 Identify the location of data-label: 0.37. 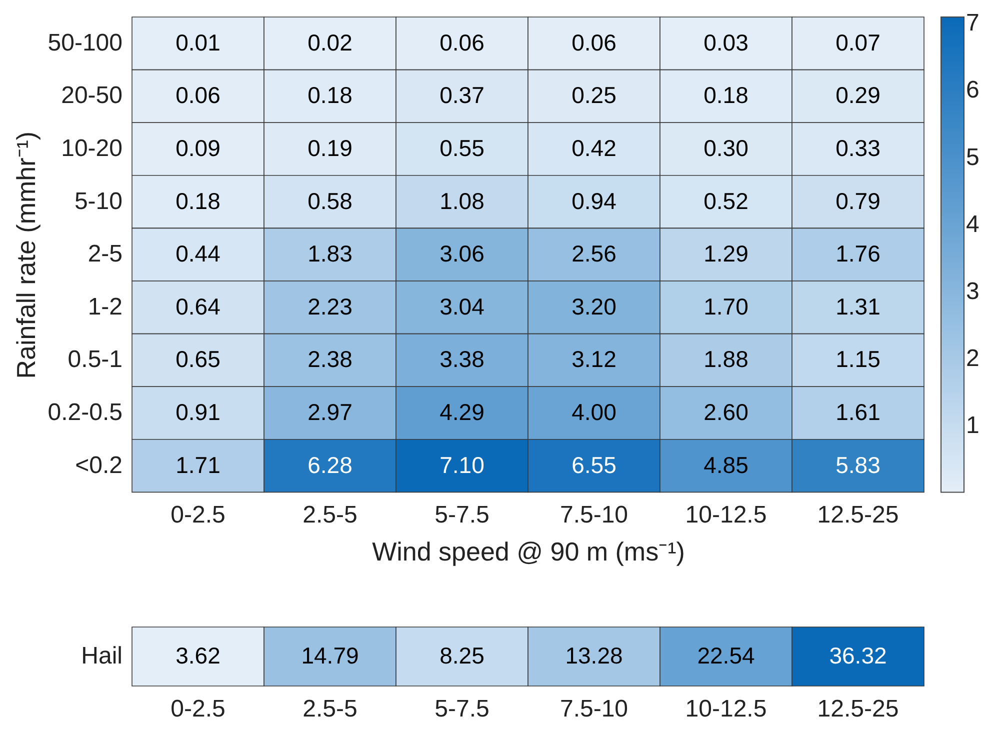
(462, 95).